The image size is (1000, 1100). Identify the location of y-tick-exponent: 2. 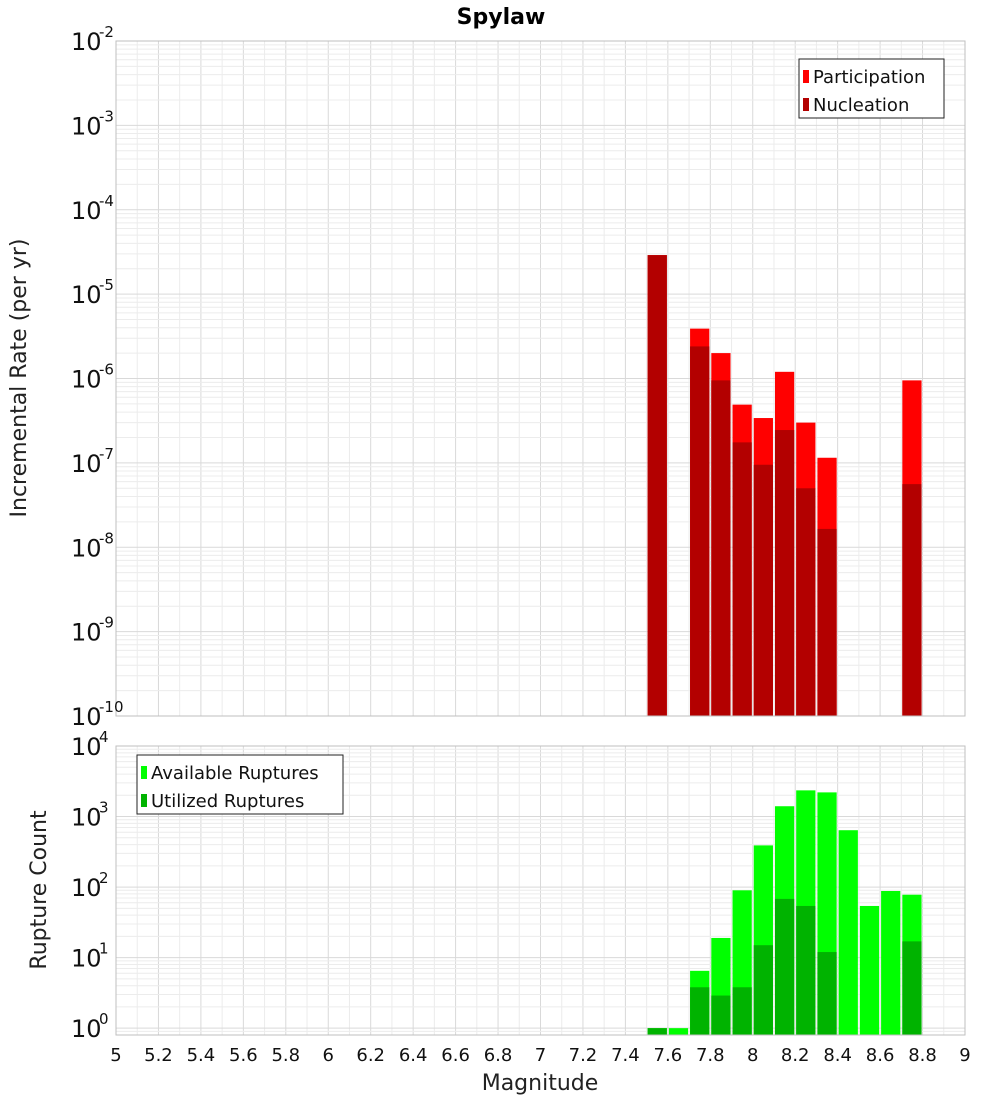
(104, 878).